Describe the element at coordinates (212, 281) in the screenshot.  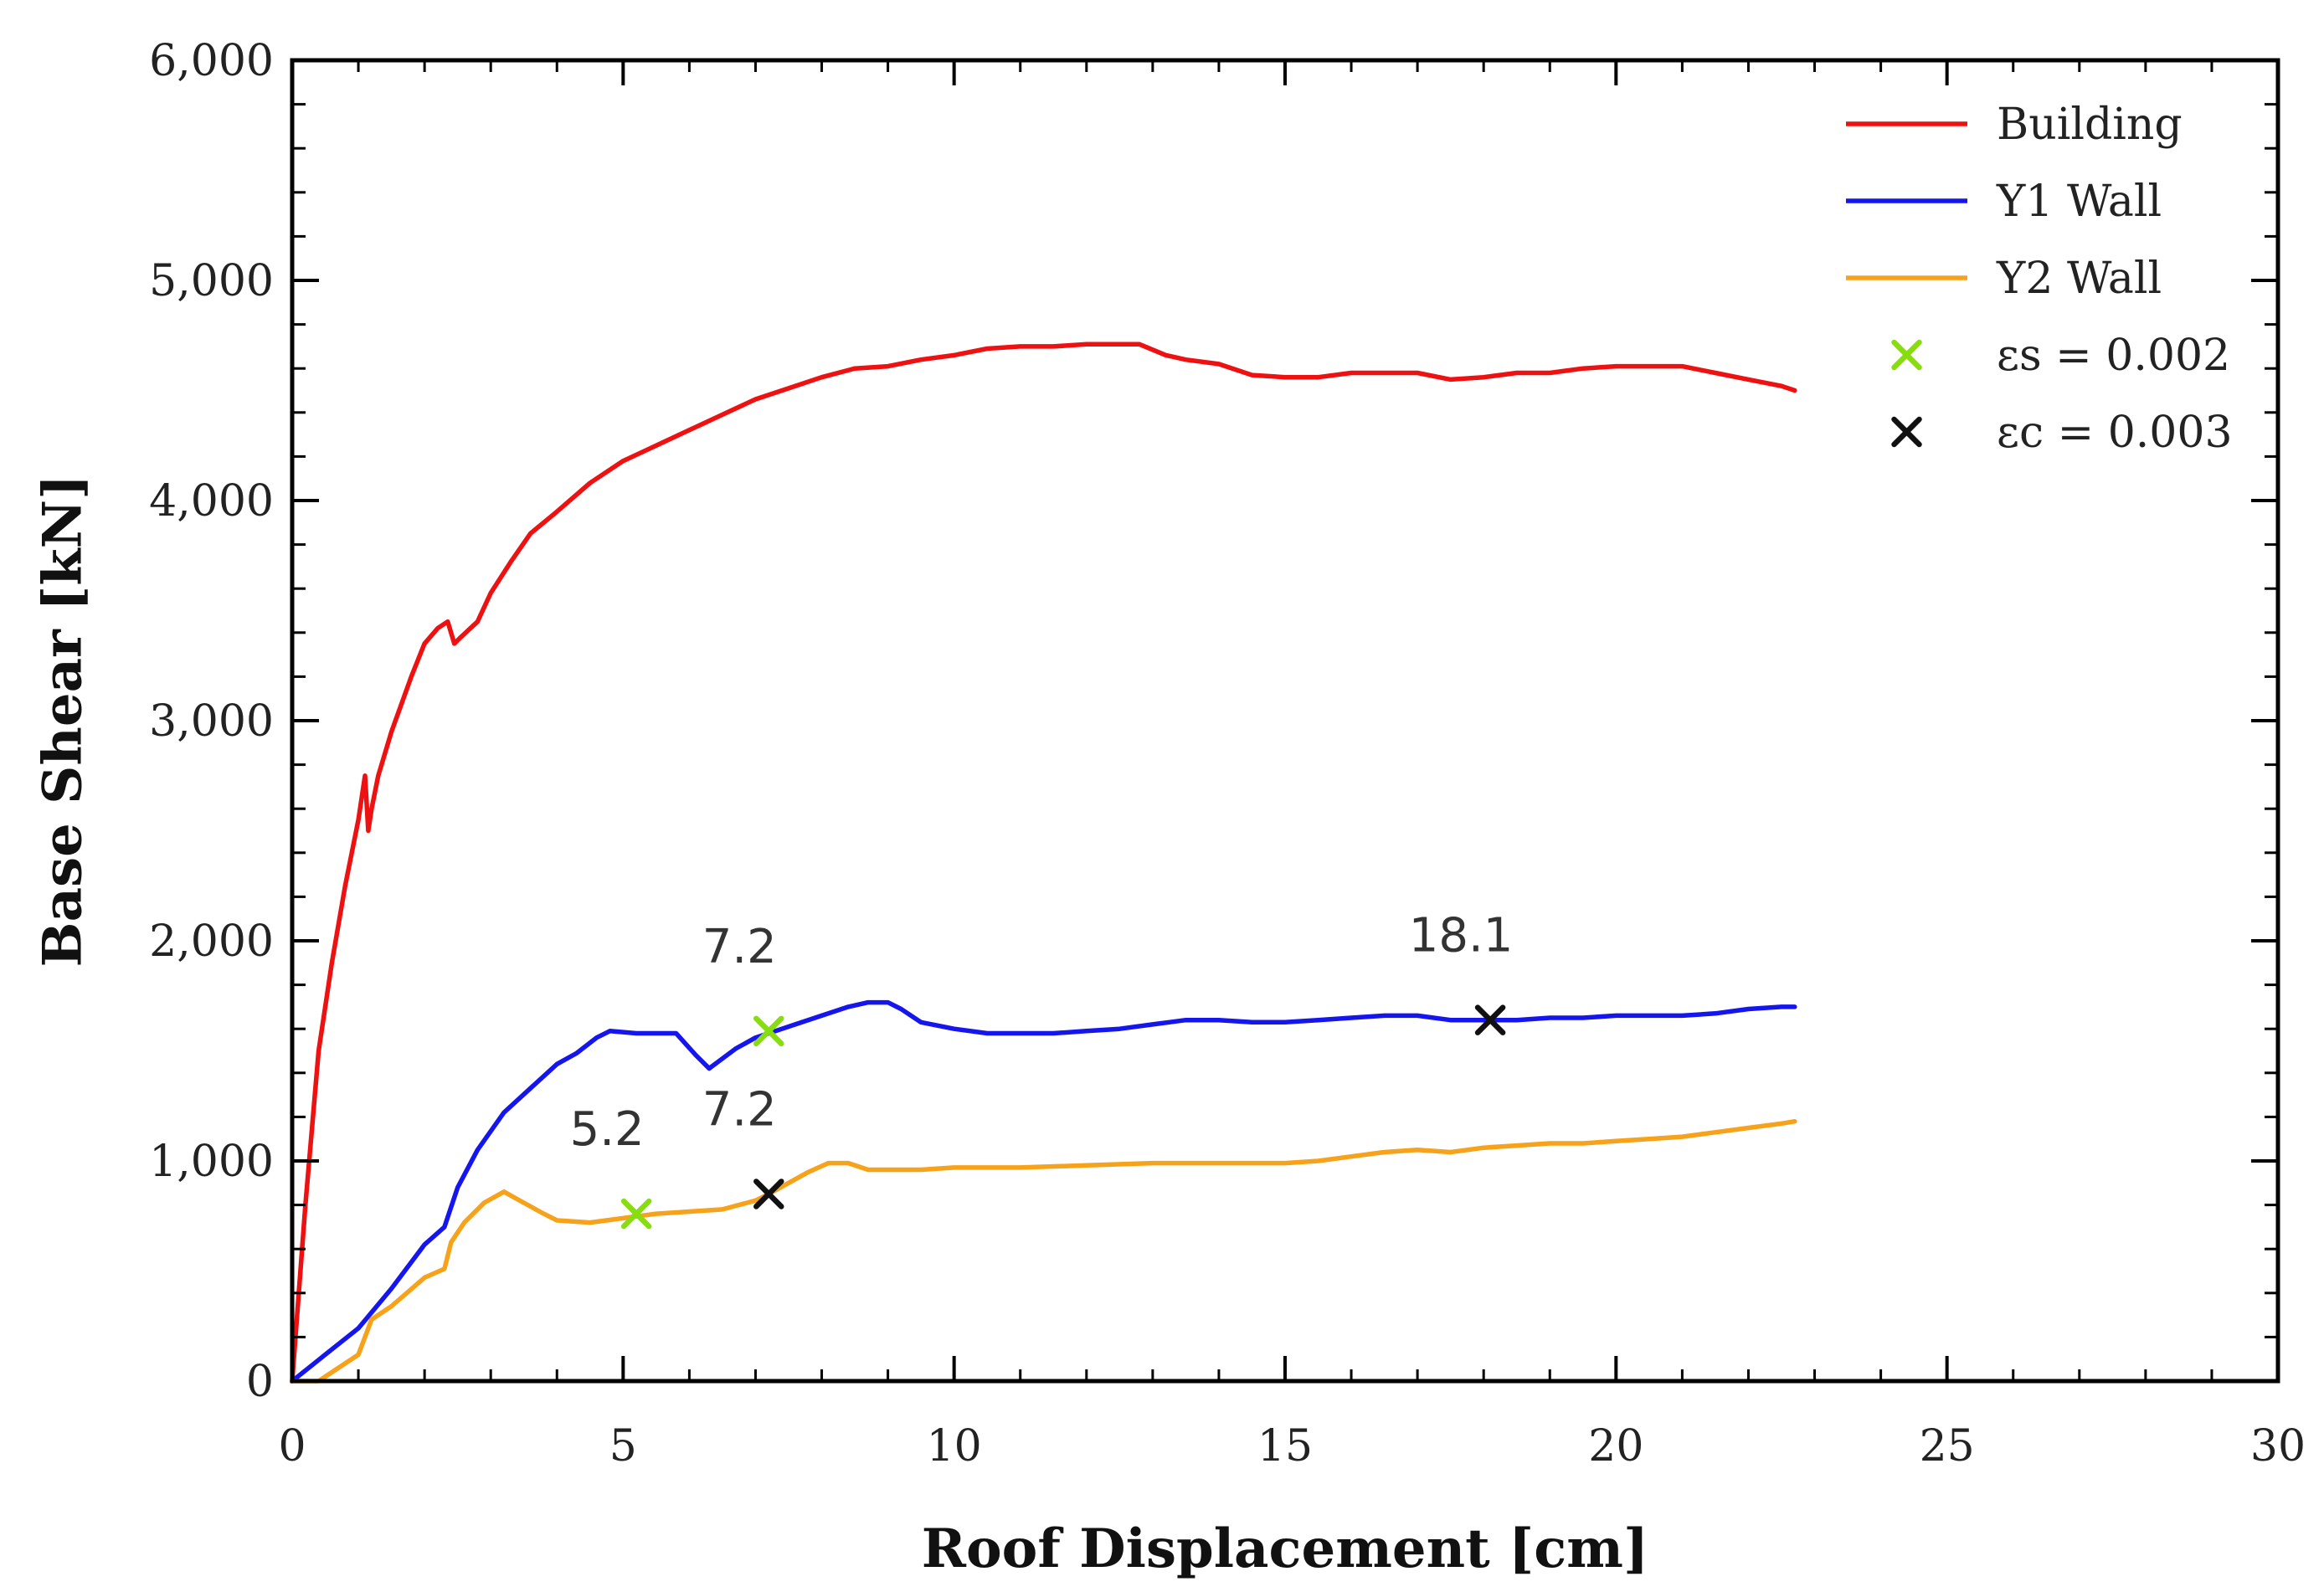
I see `y-tick-label: 5,000` at that location.